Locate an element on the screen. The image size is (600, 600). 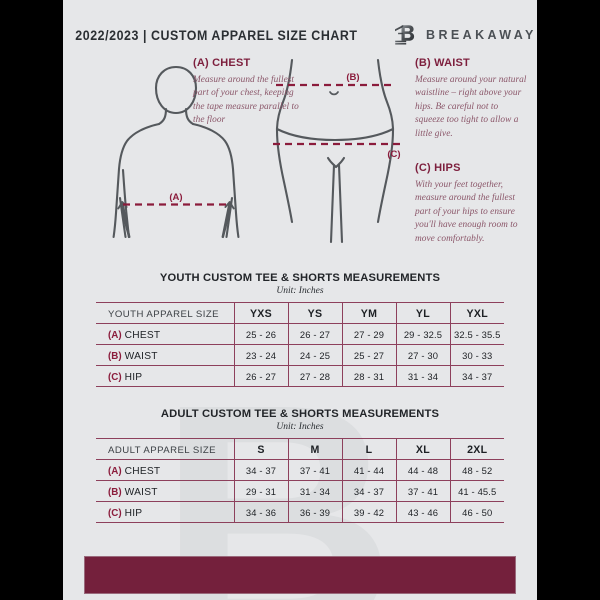
adult-hip-l: 39 - 42 is located at coordinates (369, 512).